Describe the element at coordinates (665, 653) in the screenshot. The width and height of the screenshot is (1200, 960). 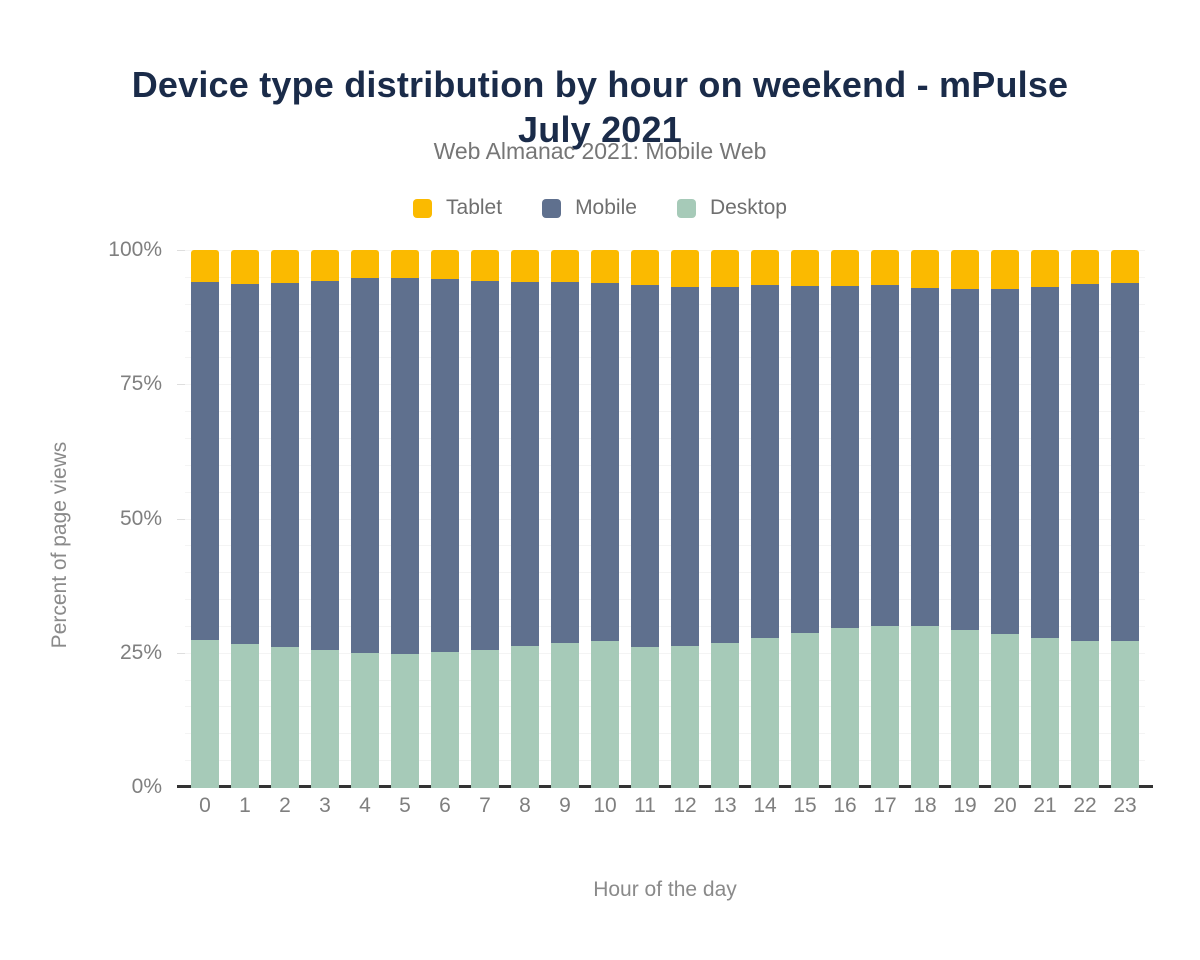
I see `gridline` at that location.